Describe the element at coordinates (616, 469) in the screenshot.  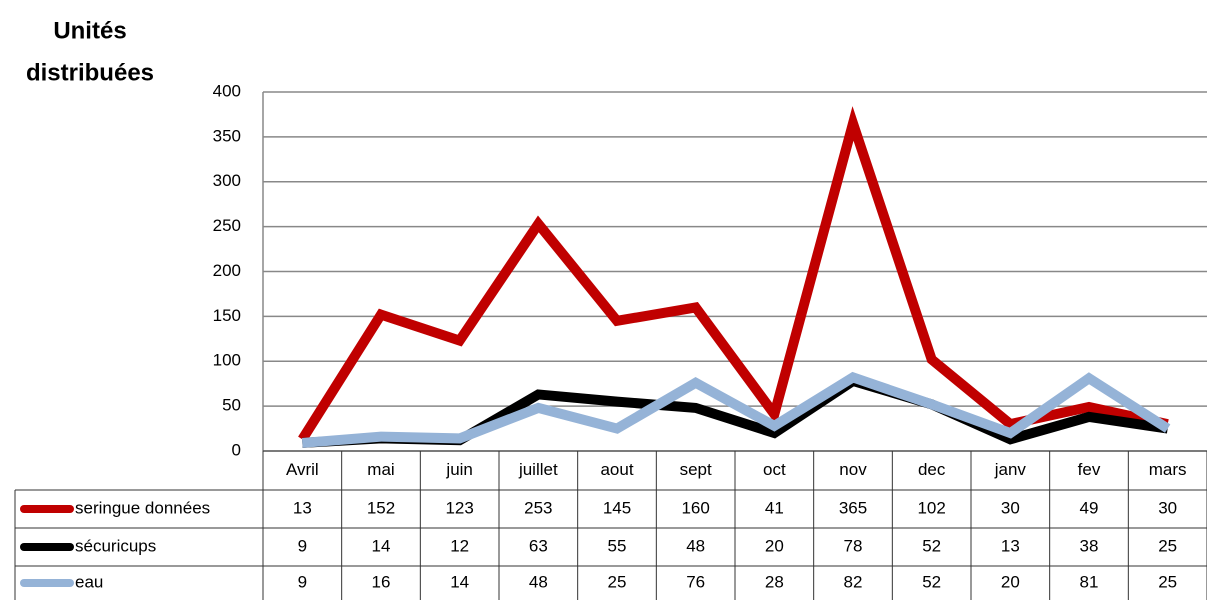
I see `x-tick-label: aout` at that location.